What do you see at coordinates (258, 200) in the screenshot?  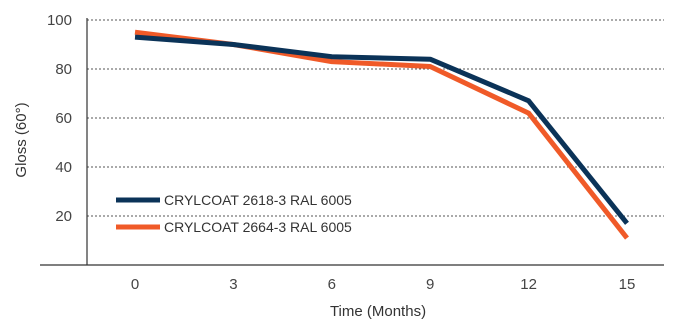 I see `legend-label: CRYLCOAT 2618-3 RAL 6005` at bounding box center [258, 200].